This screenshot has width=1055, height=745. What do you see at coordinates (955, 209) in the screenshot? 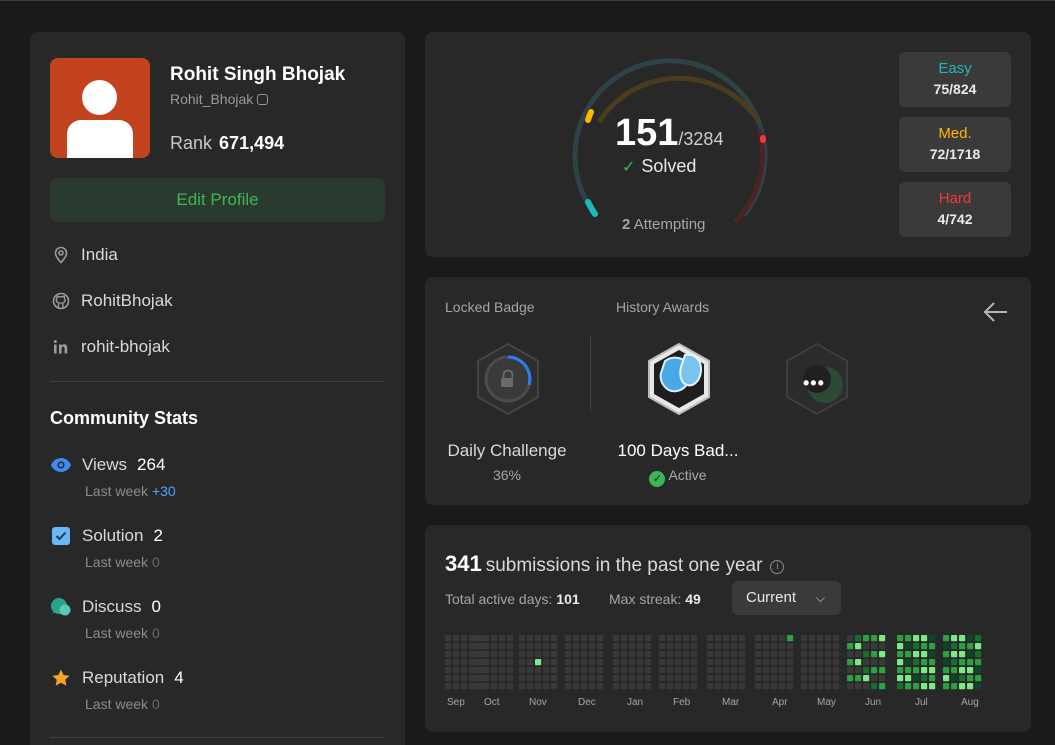
I see `difficulty-hard: Hard 4/742` at bounding box center [955, 209].